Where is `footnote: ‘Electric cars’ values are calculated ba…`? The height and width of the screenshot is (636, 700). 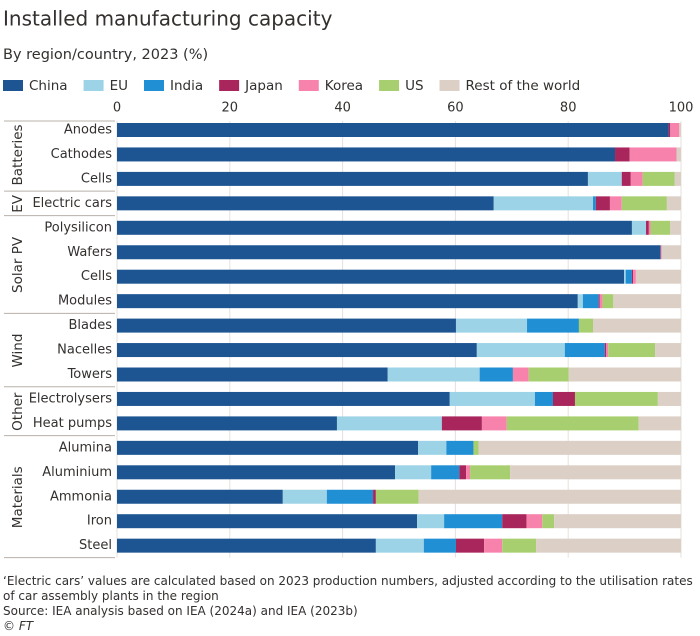
footnote: ‘Electric cars’ values are calculated ba… is located at coordinates (348, 588).